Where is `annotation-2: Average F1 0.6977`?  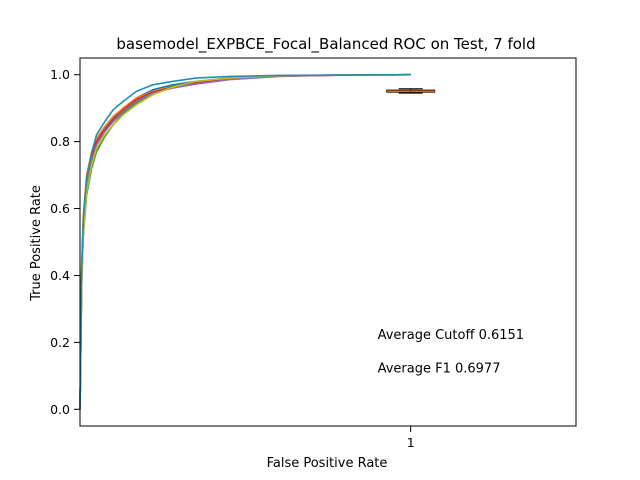
annotation-2: Average F1 0.6977 is located at coordinates (439, 368).